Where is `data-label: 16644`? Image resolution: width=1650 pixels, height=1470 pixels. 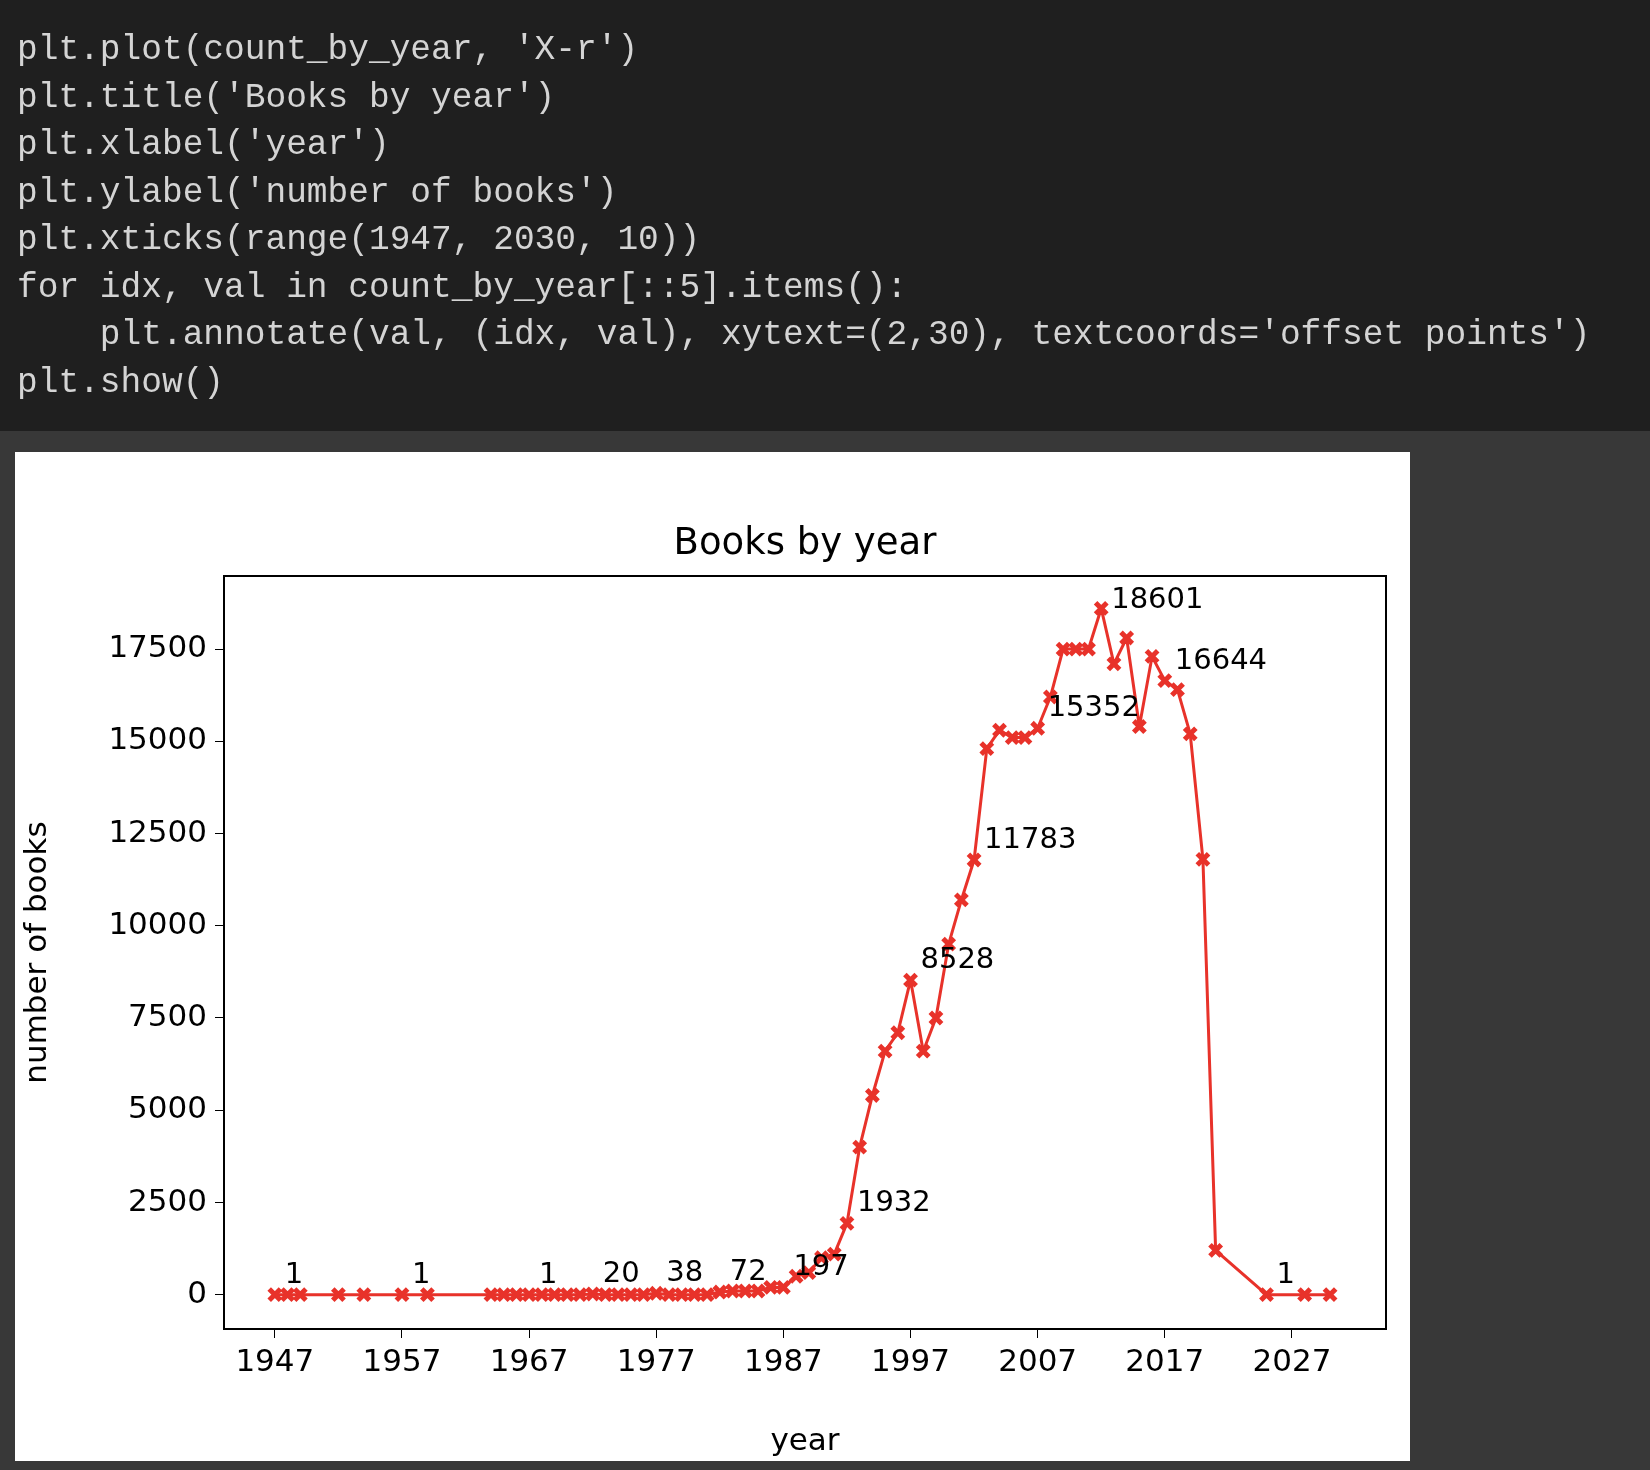
data-label: 16644 is located at coordinates (1221, 658).